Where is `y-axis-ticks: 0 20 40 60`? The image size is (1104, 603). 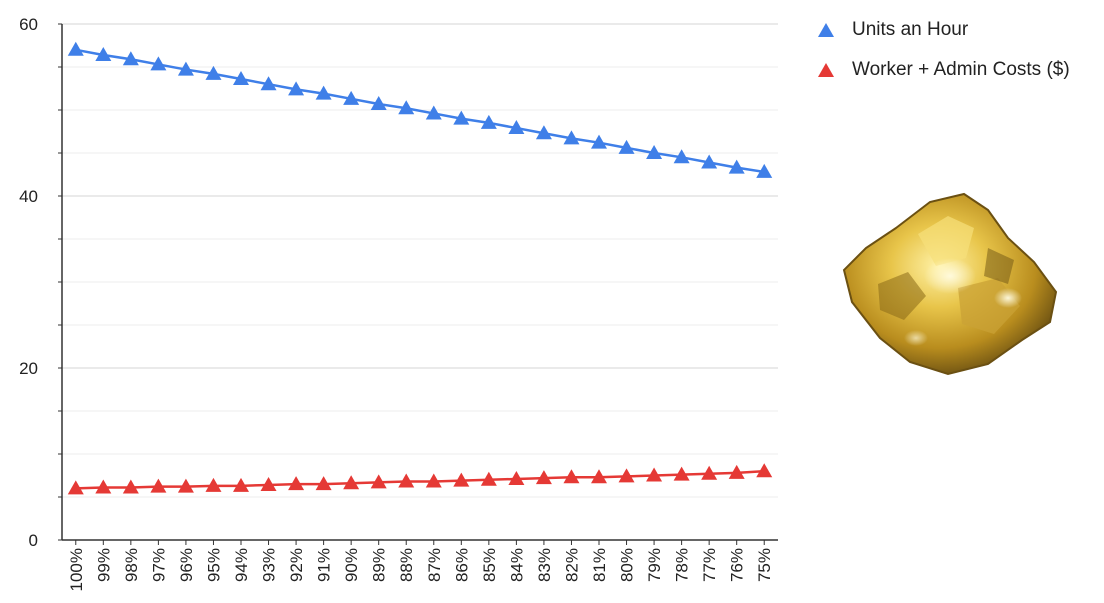
y-axis-ticks: 0 20 40 60 is located at coordinates (40, 282).